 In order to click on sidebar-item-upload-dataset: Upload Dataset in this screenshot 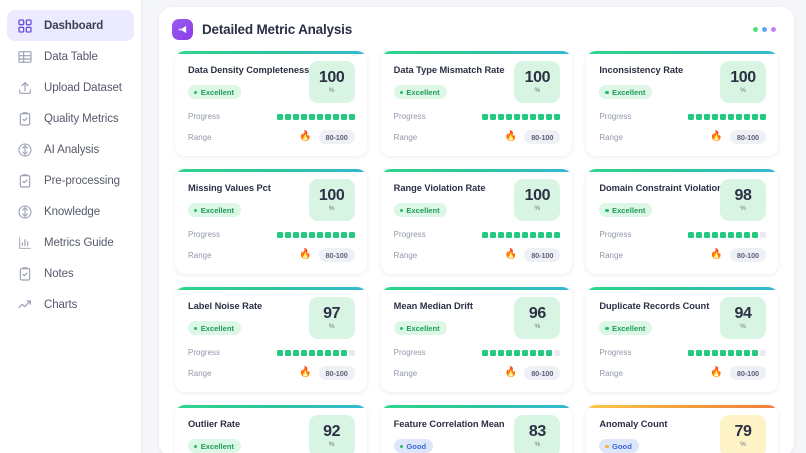, I will do `click(70, 87)`.